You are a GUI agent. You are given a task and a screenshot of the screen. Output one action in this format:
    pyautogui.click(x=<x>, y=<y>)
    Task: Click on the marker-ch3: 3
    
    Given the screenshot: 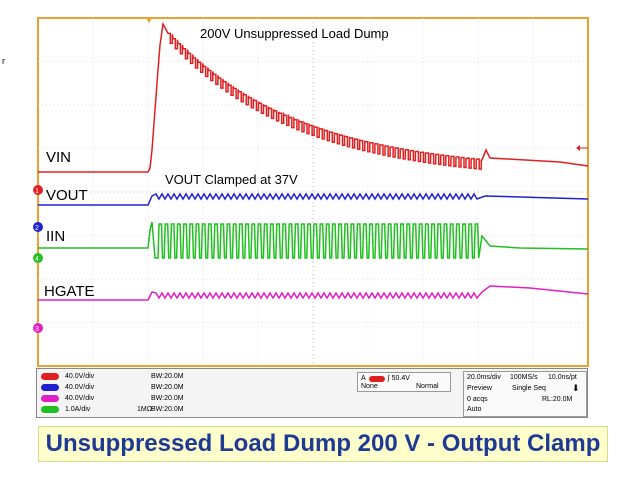 What is the action you would take?
    pyautogui.click(x=38, y=328)
    